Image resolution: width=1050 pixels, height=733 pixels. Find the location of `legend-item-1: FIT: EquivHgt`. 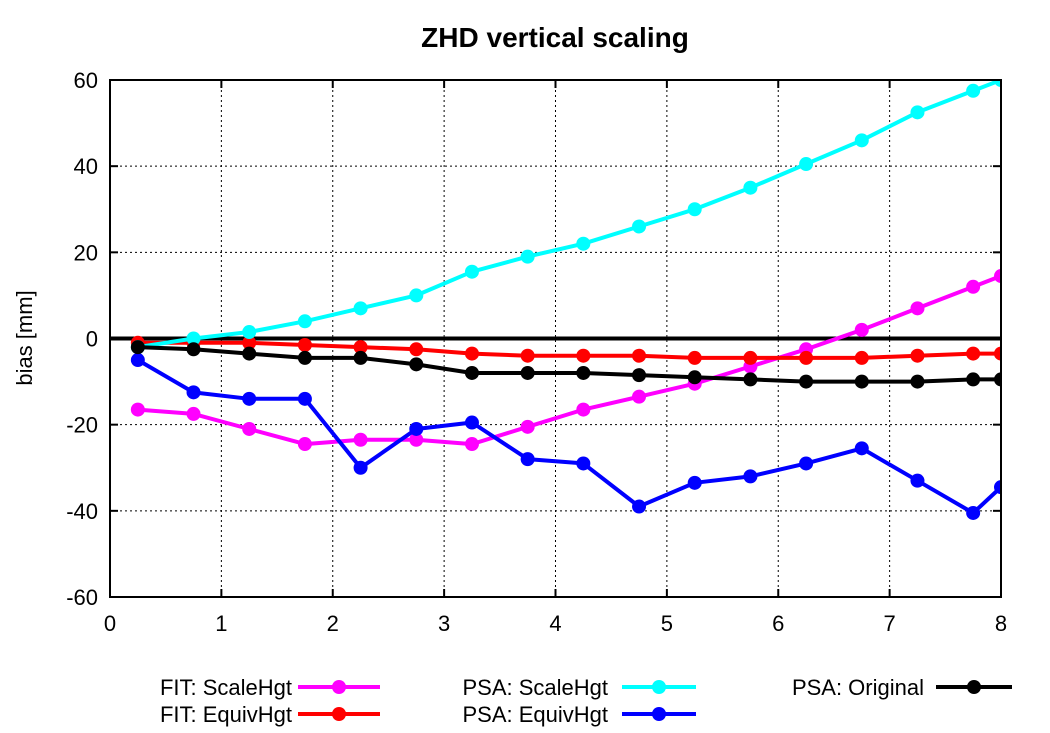

legend-item-1: FIT: EquivHgt is located at coordinates (270, 714).